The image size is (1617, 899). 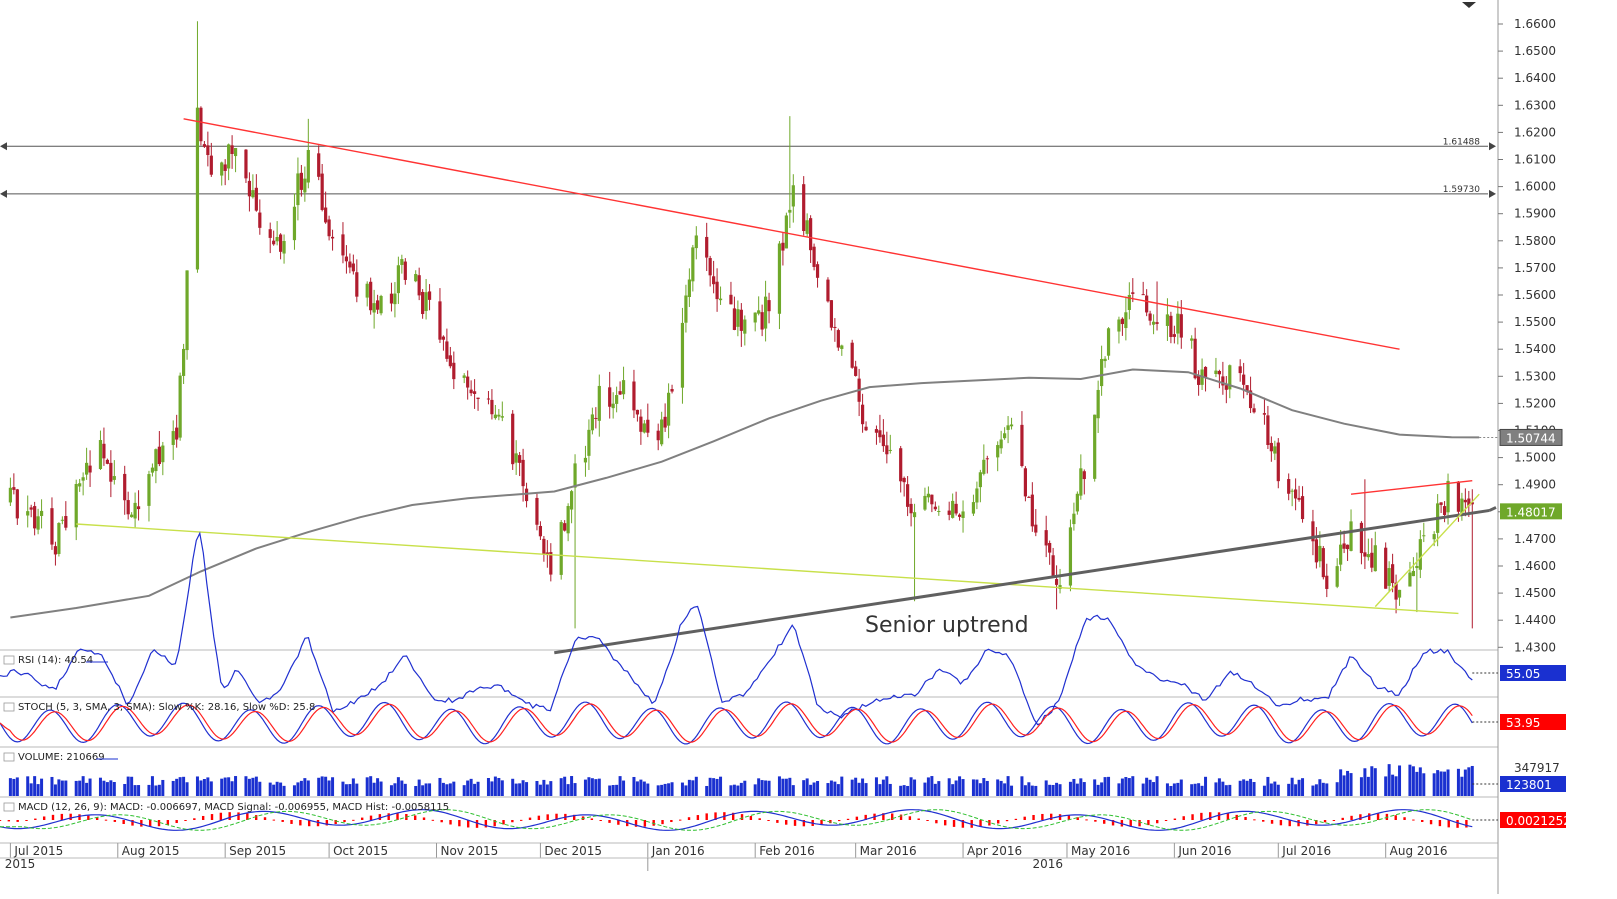 I want to click on price-tick-label: 1.4900, so click(x=1535, y=485).